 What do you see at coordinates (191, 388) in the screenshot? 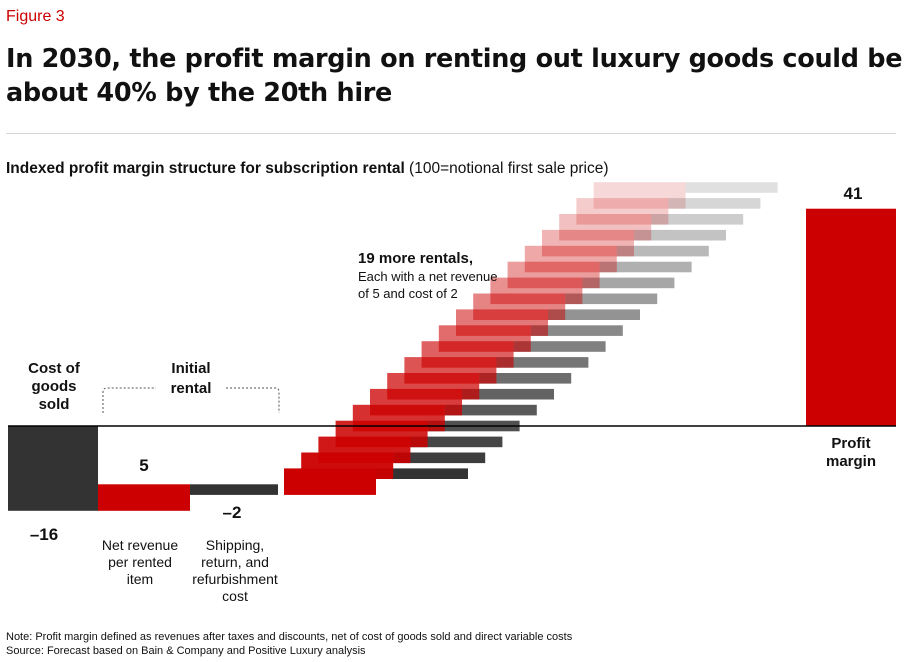
I see `label-initial-rental: rental` at bounding box center [191, 388].